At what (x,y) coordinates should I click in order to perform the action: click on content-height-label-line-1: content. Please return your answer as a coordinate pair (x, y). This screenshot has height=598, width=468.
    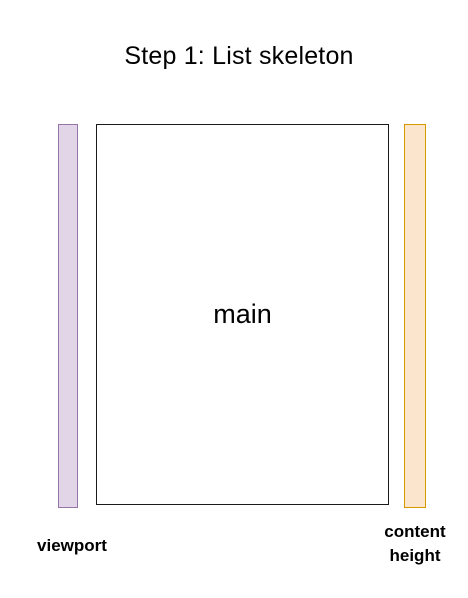
    Looking at the image, I should click on (415, 531).